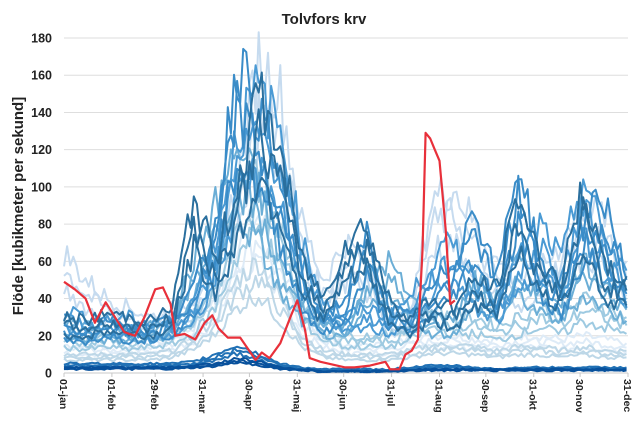 The width and height of the screenshot is (639, 422). I want to click on x-tick-label: 31-maj, so click(296, 395).